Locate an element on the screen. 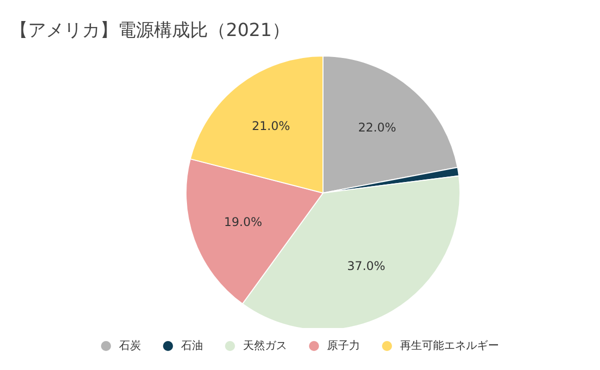 The image size is (600, 370). data-label: 22.0% is located at coordinates (377, 127).